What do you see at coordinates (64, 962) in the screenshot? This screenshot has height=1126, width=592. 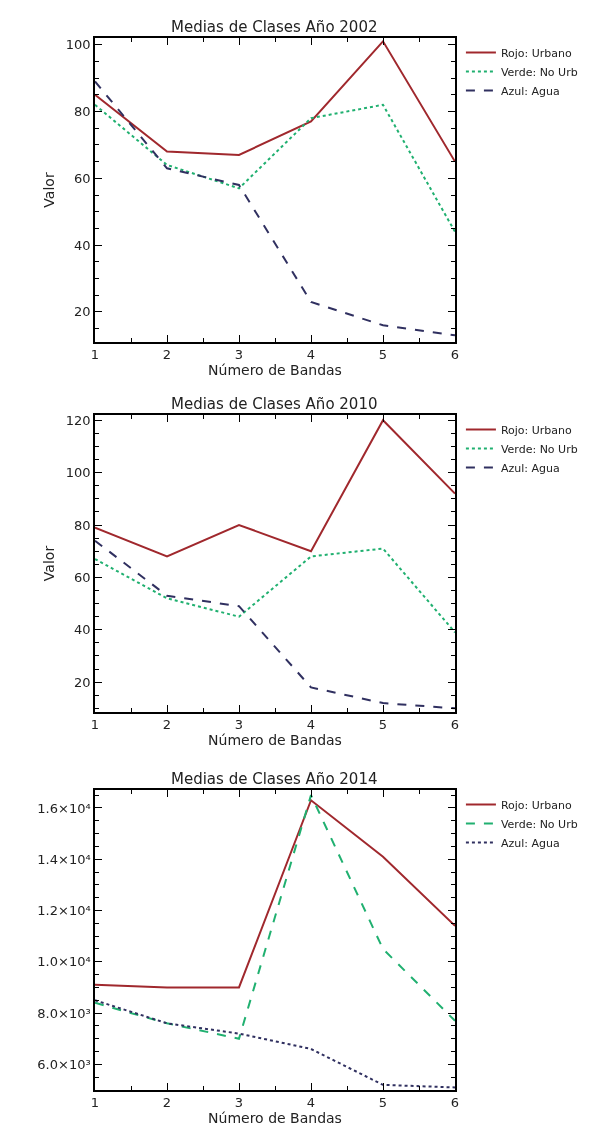 I see `y-tick-label: 1.0×10⁴` at bounding box center [64, 962].